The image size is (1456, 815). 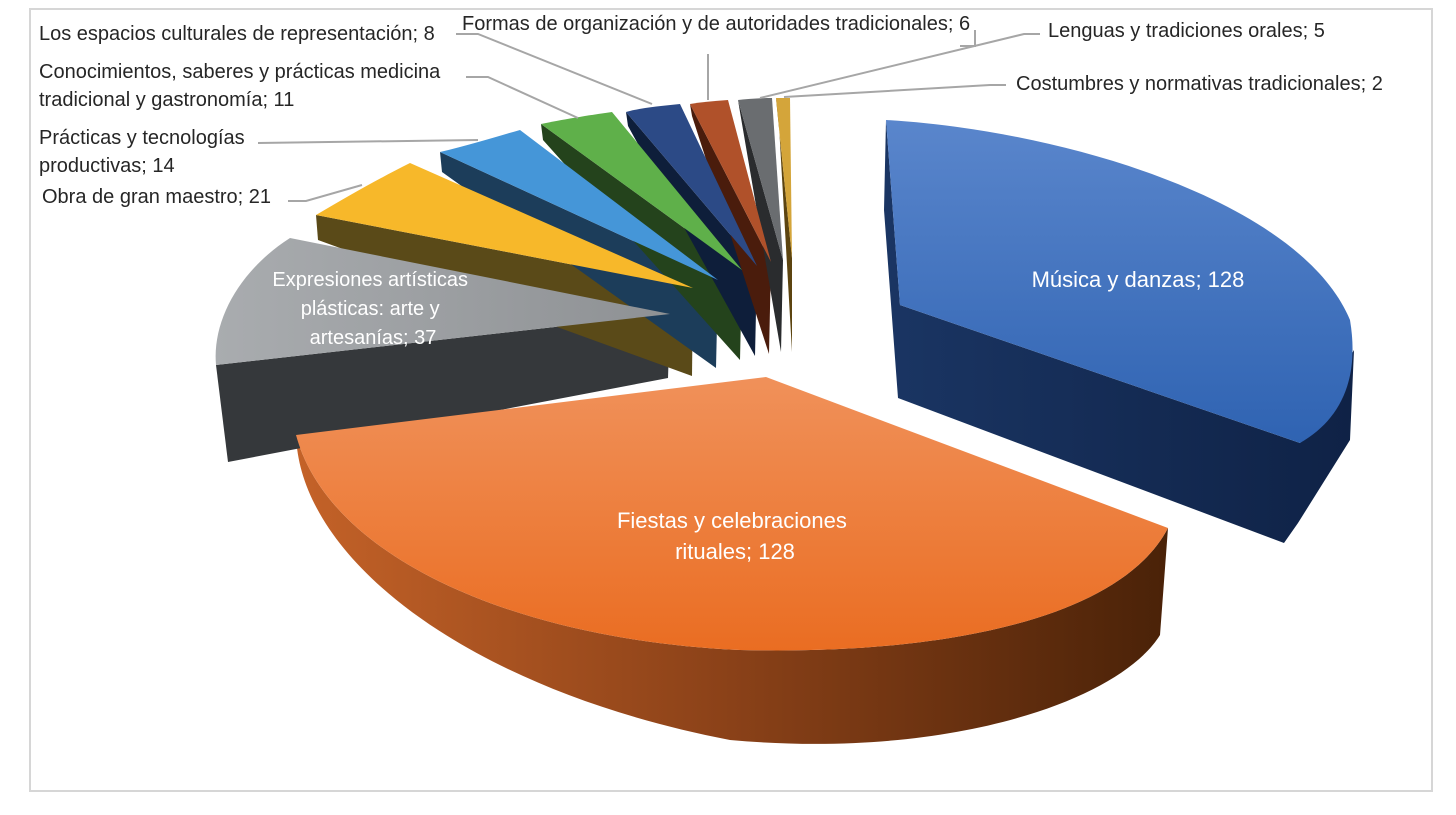 I want to click on slice-top-musica, so click(x=1119, y=281).